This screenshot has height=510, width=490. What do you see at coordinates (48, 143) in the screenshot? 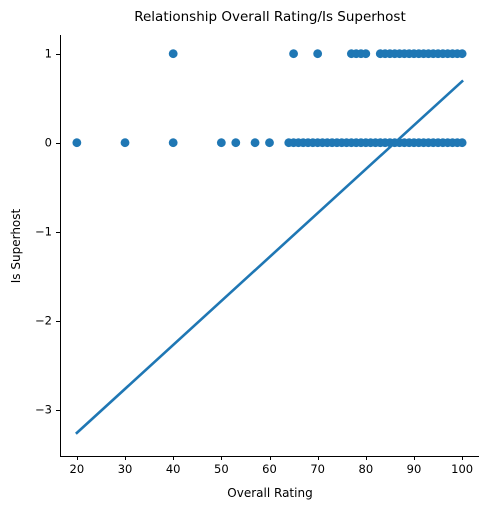
I see `y-tick-label: 0` at bounding box center [48, 143].